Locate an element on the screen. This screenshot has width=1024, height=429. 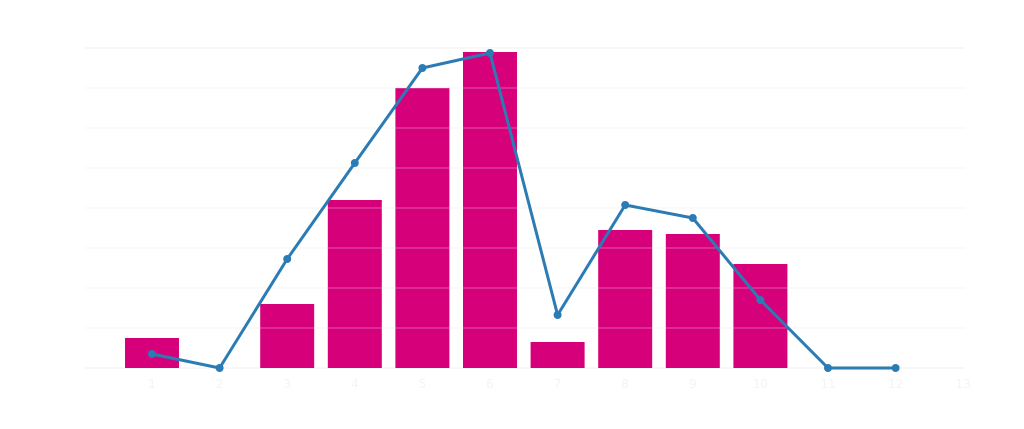
x-tick-label: 11 is located at coordinates (827, 384).